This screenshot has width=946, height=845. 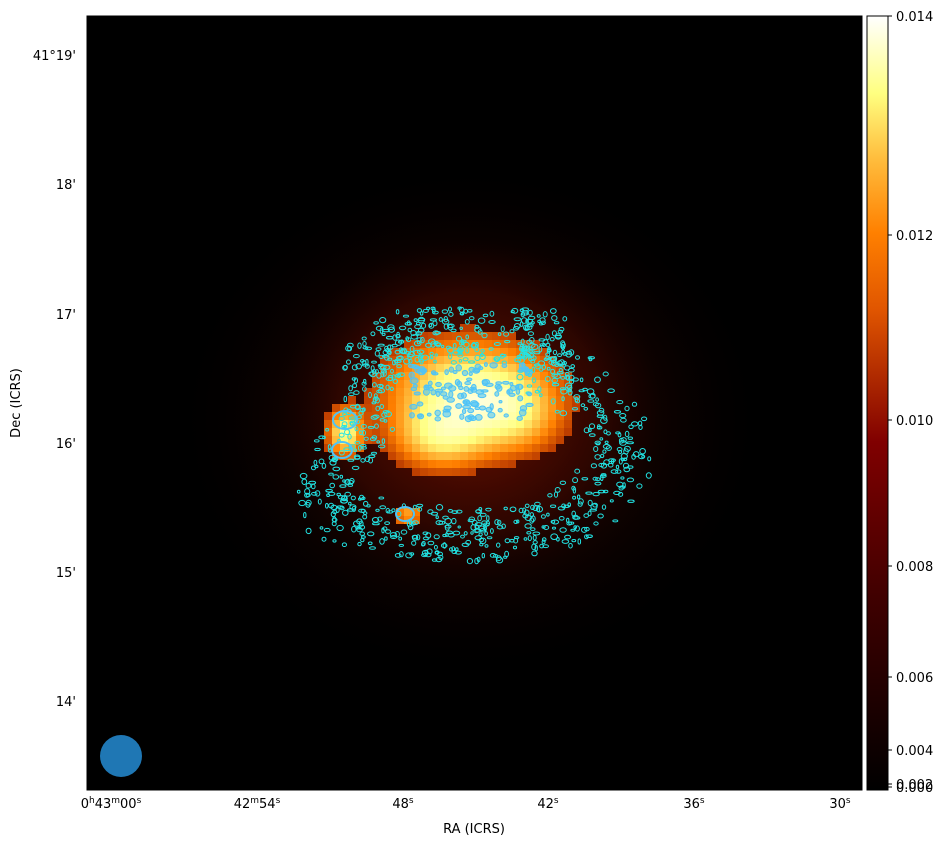 What do you see at coordinates (877, 403) in the screenshot?
I see `colorbar` at bounding box center [877, 403].